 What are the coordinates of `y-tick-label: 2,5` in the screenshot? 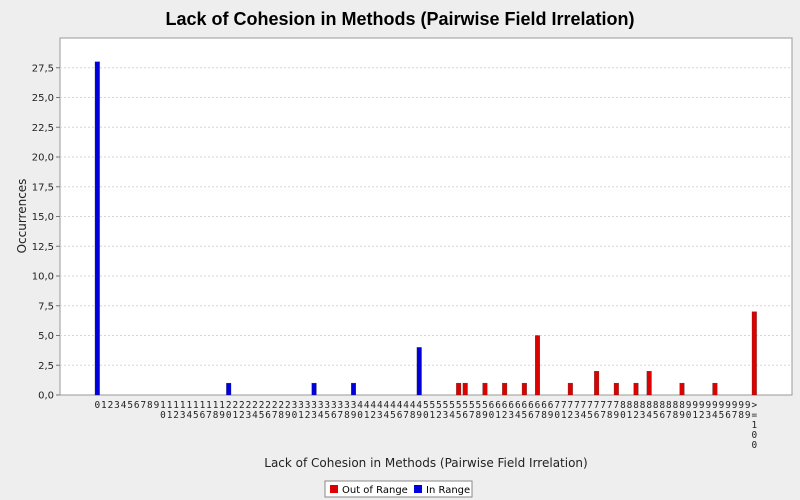 It's located at (46, 366).